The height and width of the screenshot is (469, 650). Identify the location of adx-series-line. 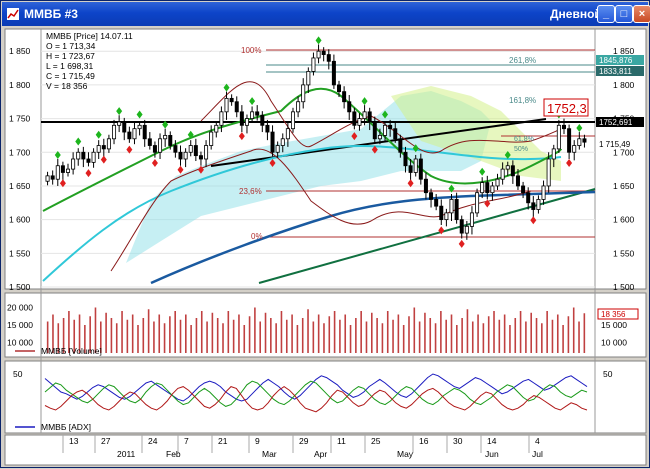
(316, 399).